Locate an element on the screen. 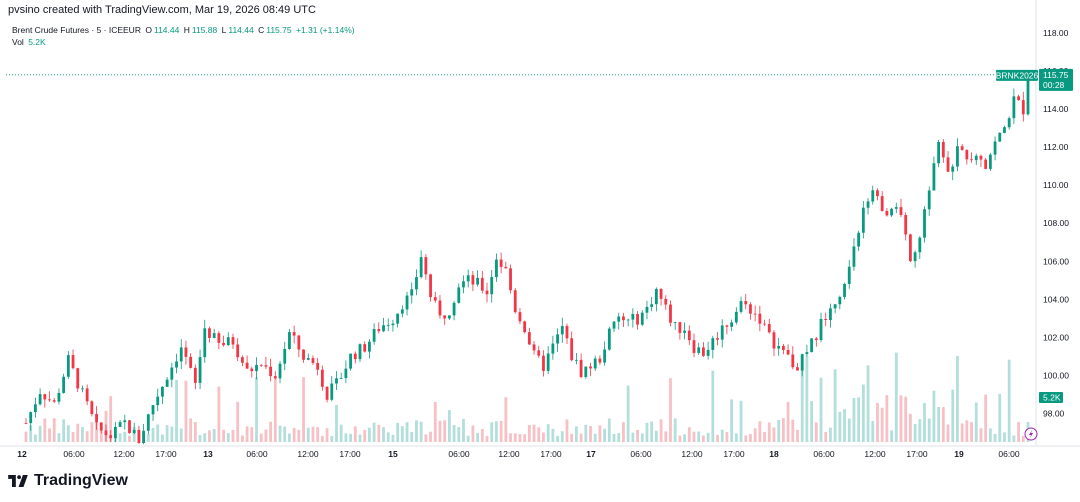  time-tick-label: 17 is located at coordinates (591, 454).